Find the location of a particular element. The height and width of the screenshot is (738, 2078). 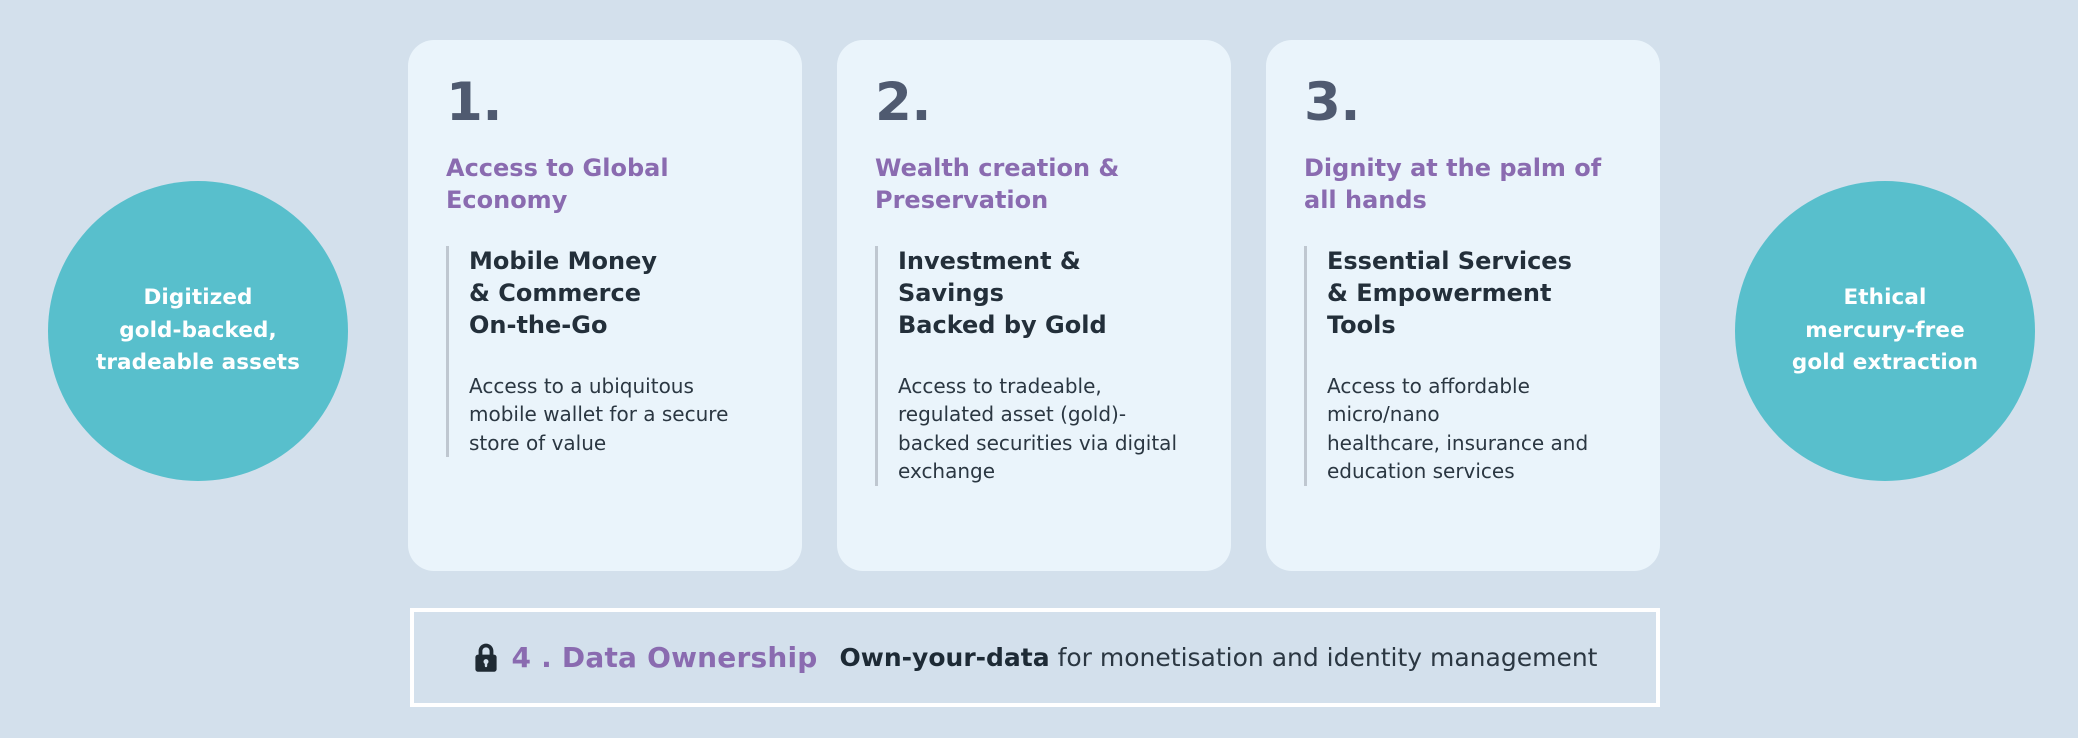

left-circle-badge: Digitized gold-backed, tradeable assets is located at coordinates (198, 331).